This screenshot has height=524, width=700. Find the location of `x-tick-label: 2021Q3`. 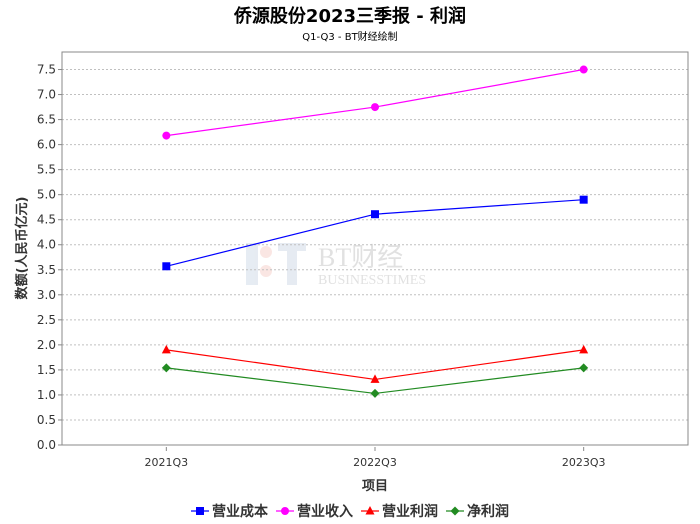

x-tick-label: 2021Q3 is located at coordinates (167, 462).